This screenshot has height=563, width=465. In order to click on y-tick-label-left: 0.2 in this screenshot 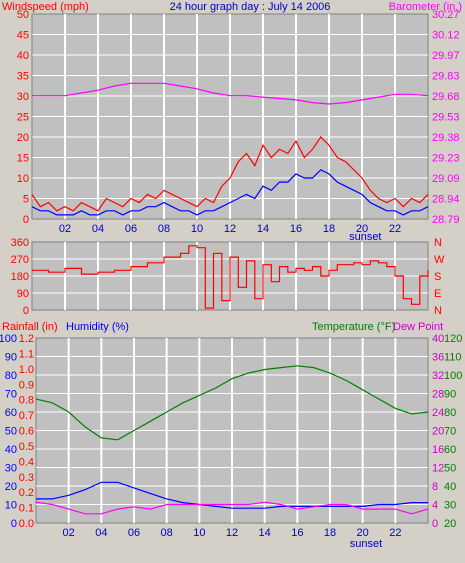, I will do `click(26, 493)`.